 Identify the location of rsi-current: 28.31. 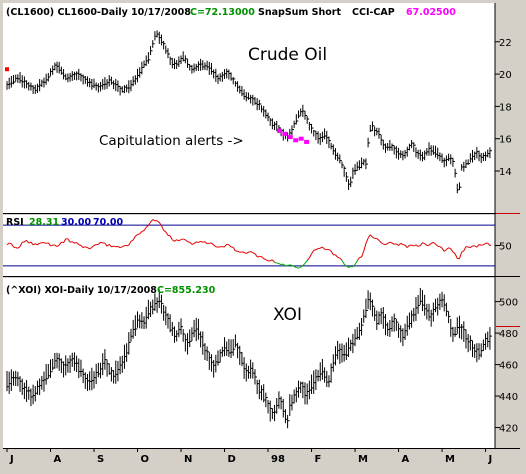
(44, 222).